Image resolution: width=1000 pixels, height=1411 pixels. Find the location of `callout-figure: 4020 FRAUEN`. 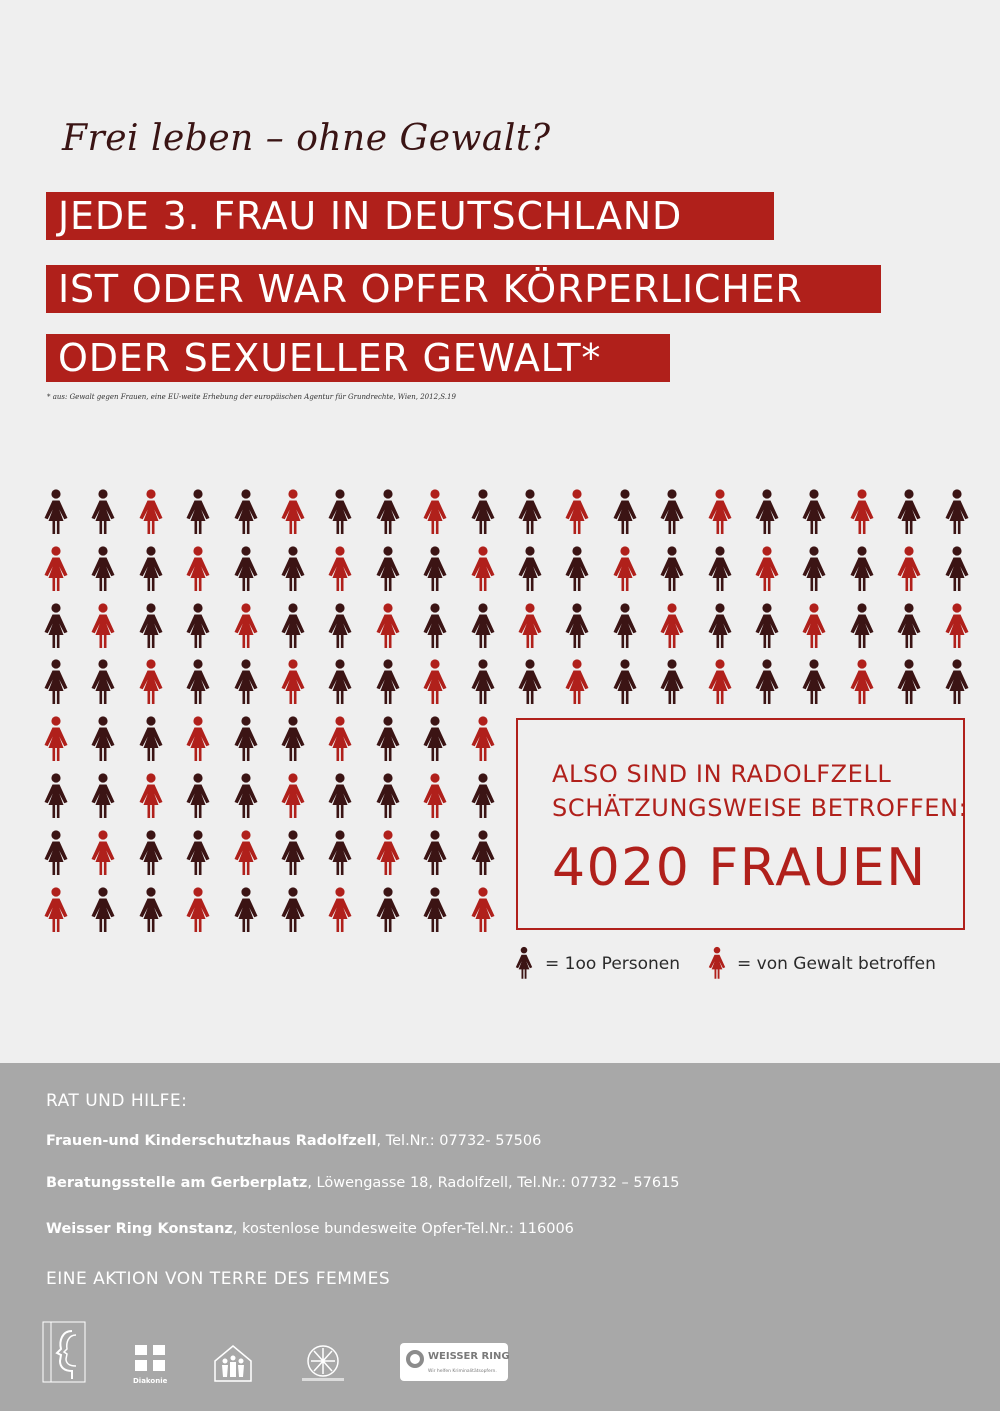

callout-figure: 4020 FRAUEN is located at coordinates (739, 868).